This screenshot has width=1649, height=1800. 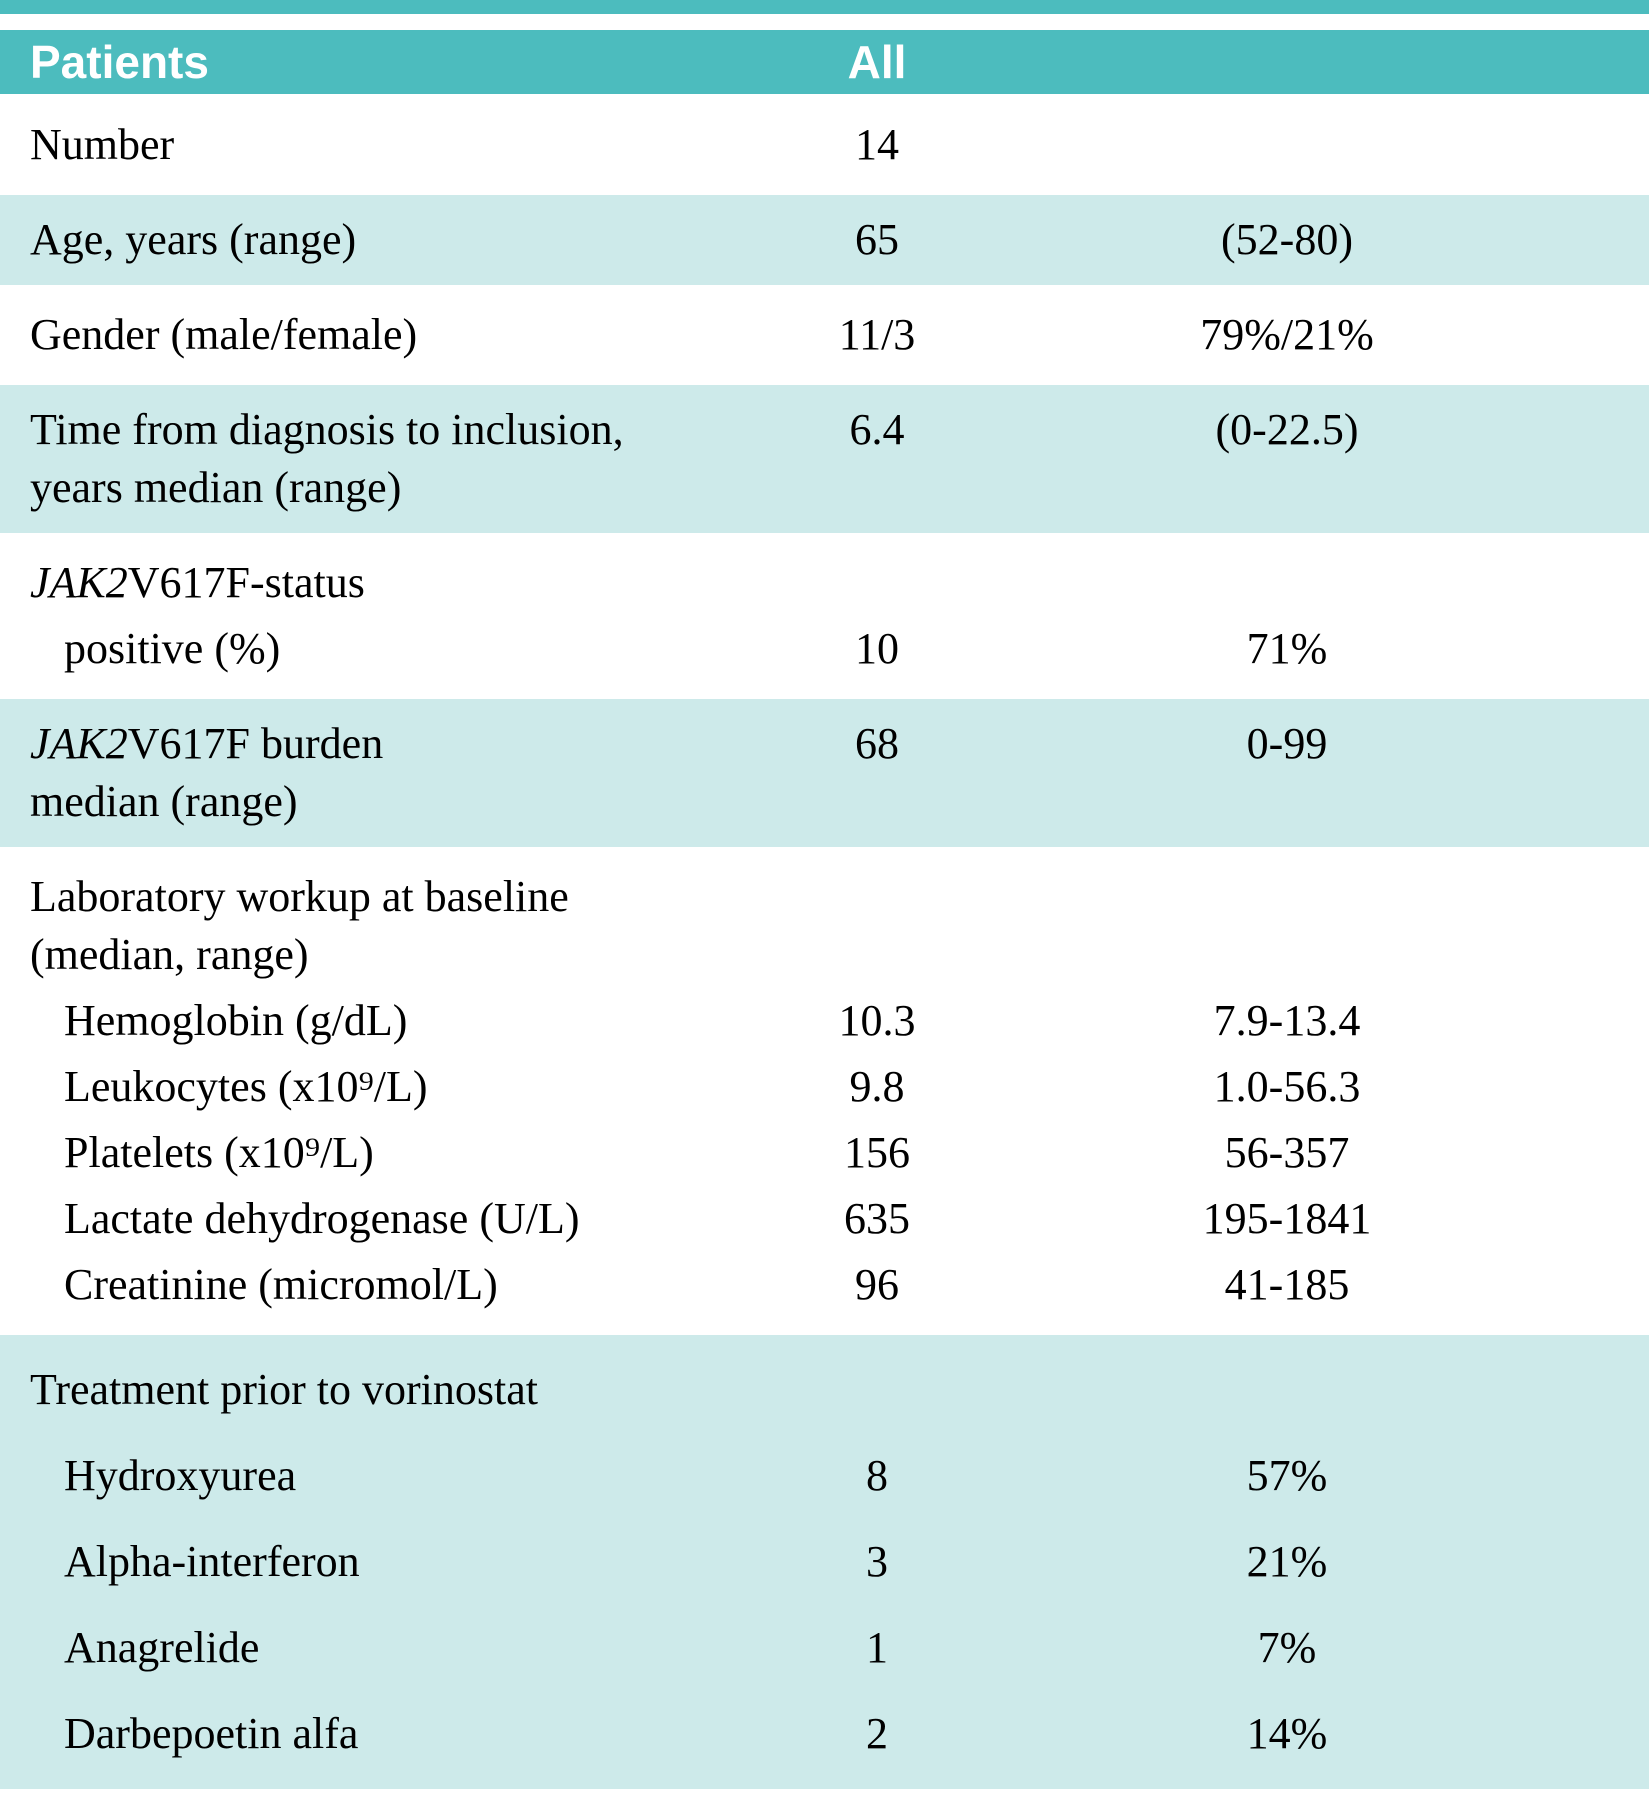 What do you see at coordinates (824, 1087) in the screenshot?
I see `row-leukocytes: Leukocytes (x10⁹/L) 9.8 1.0-56.3` at bounding box center [824, 1087].